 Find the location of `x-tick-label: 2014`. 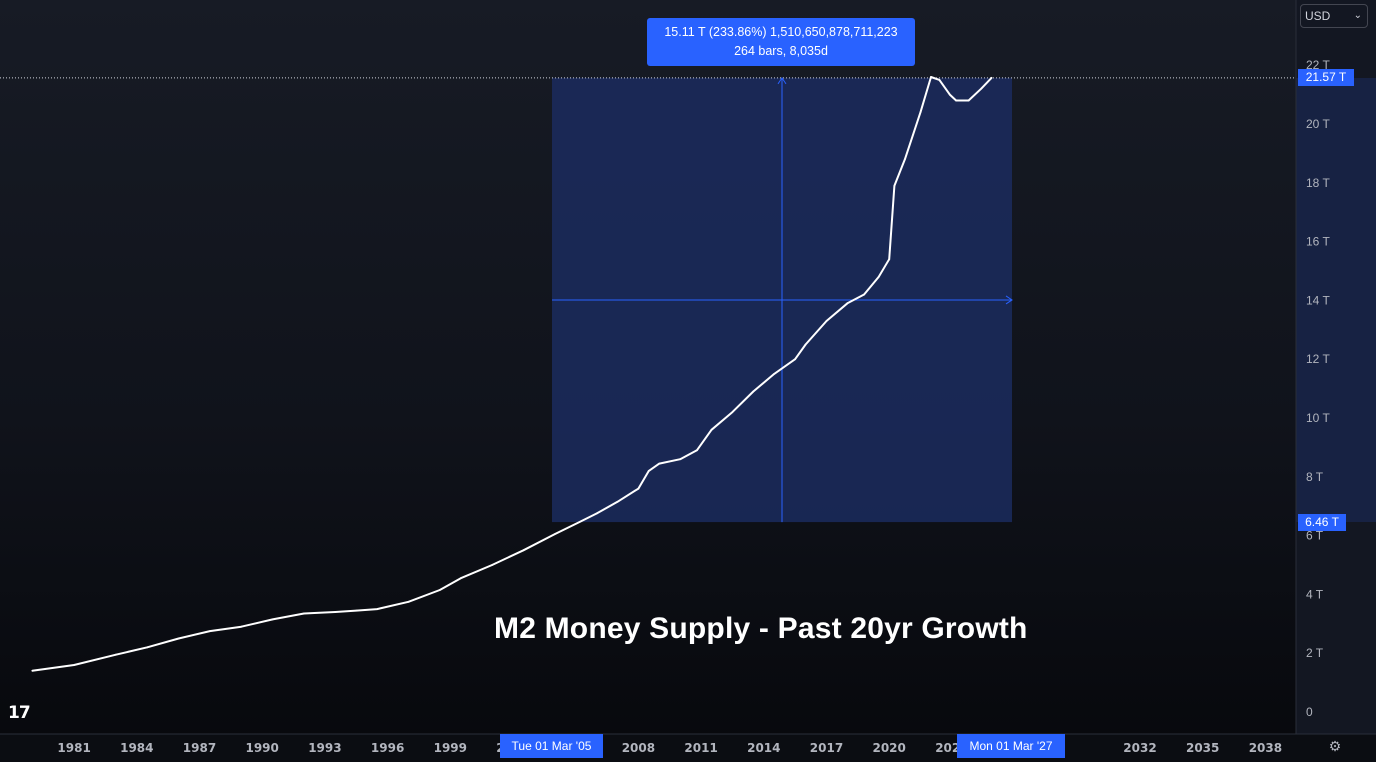

x-tick-label: 2014 is located at coordinates (763, 748).